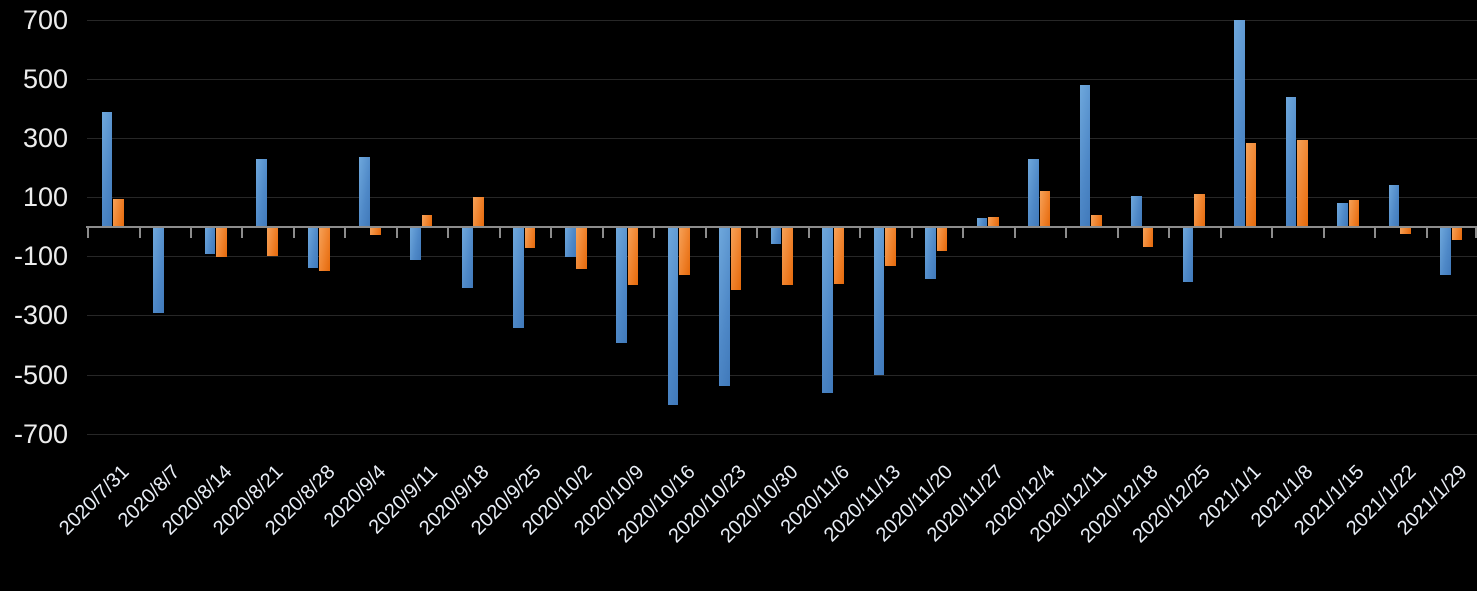  Describe the element at coordinates (782, 375) in the screenshot. I see `gridline--500` at that location.